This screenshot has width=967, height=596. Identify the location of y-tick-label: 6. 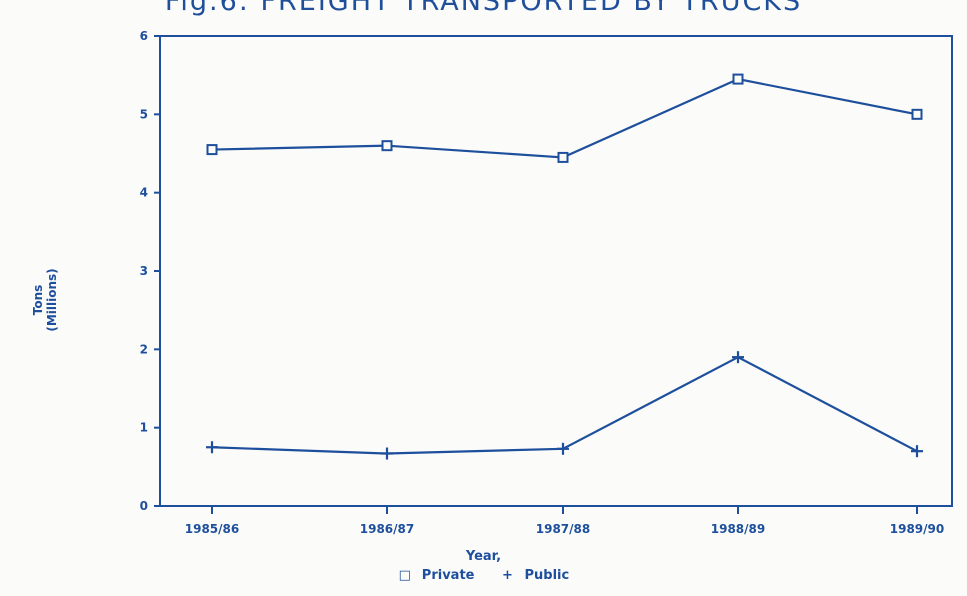
(144, 36).